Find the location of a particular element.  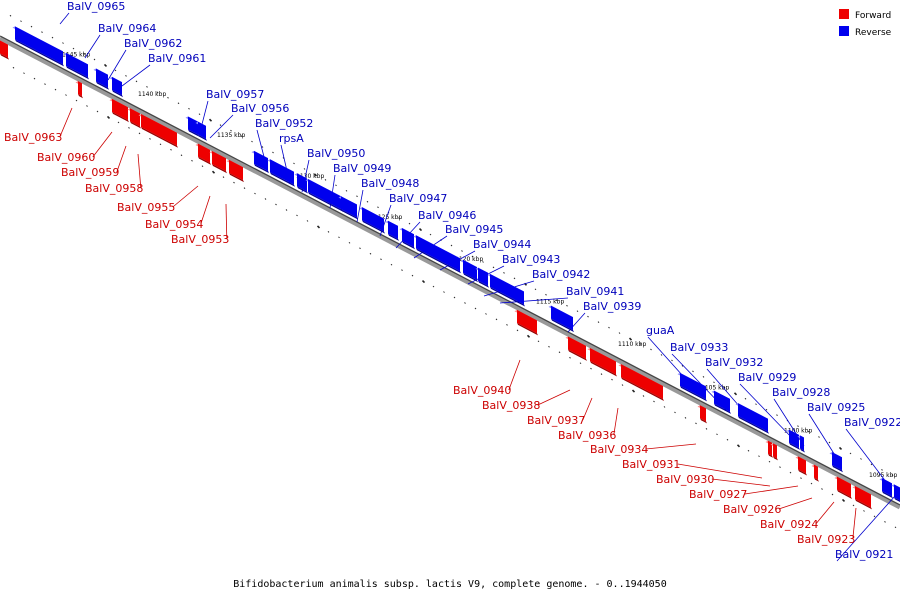

forward-gene-label: BalV_0936 is located at coordinates (587, 435).